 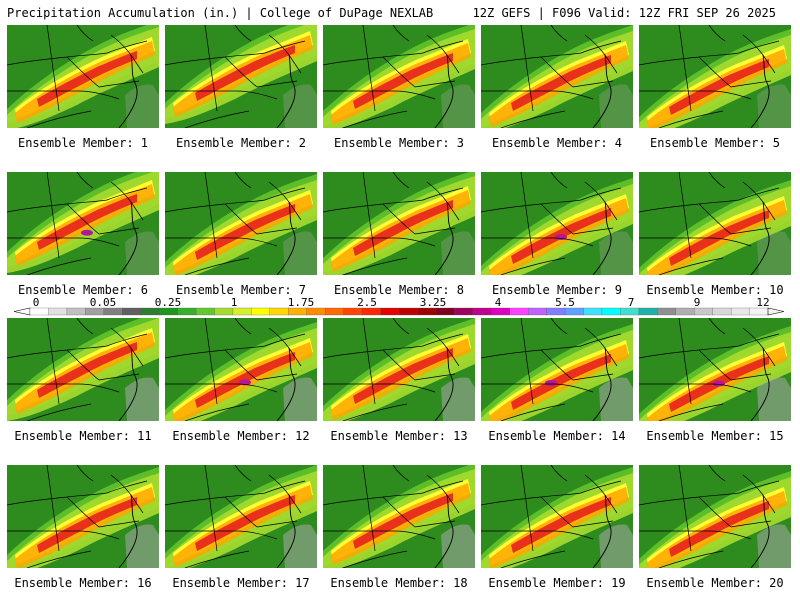 I want to click on colorbar-tick-label: 7, so click(x=631, y=302).